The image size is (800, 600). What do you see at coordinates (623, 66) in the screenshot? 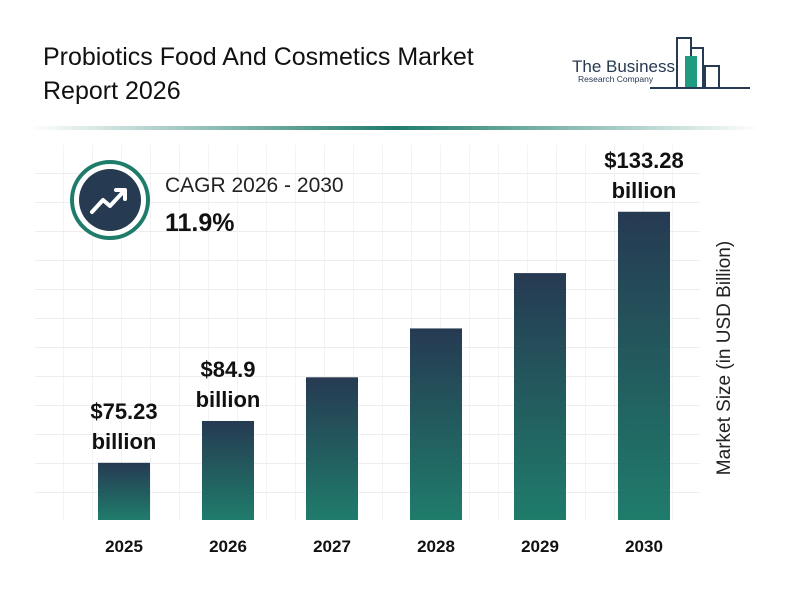
I see `logo-text: The Business` at bounding box center [623, 66].